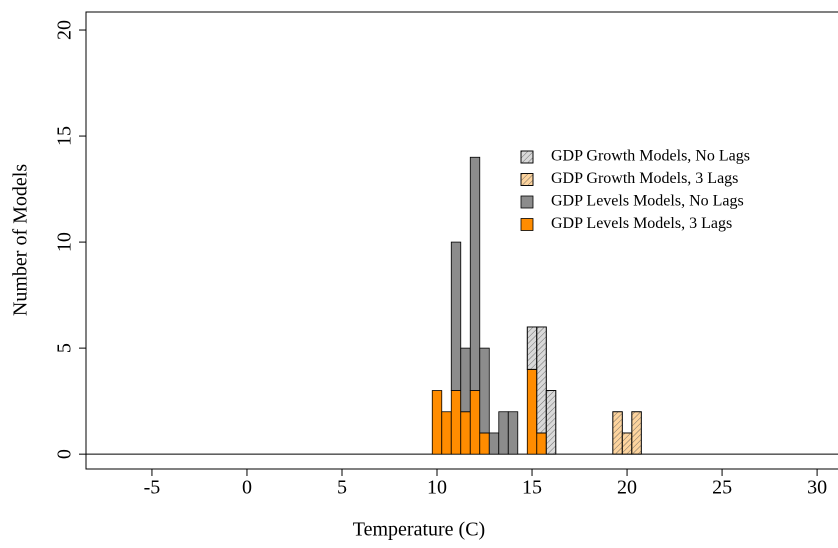 This screenshot has width=838, height=548. I want to click on x-tick-label: 0, so click(247, 488).